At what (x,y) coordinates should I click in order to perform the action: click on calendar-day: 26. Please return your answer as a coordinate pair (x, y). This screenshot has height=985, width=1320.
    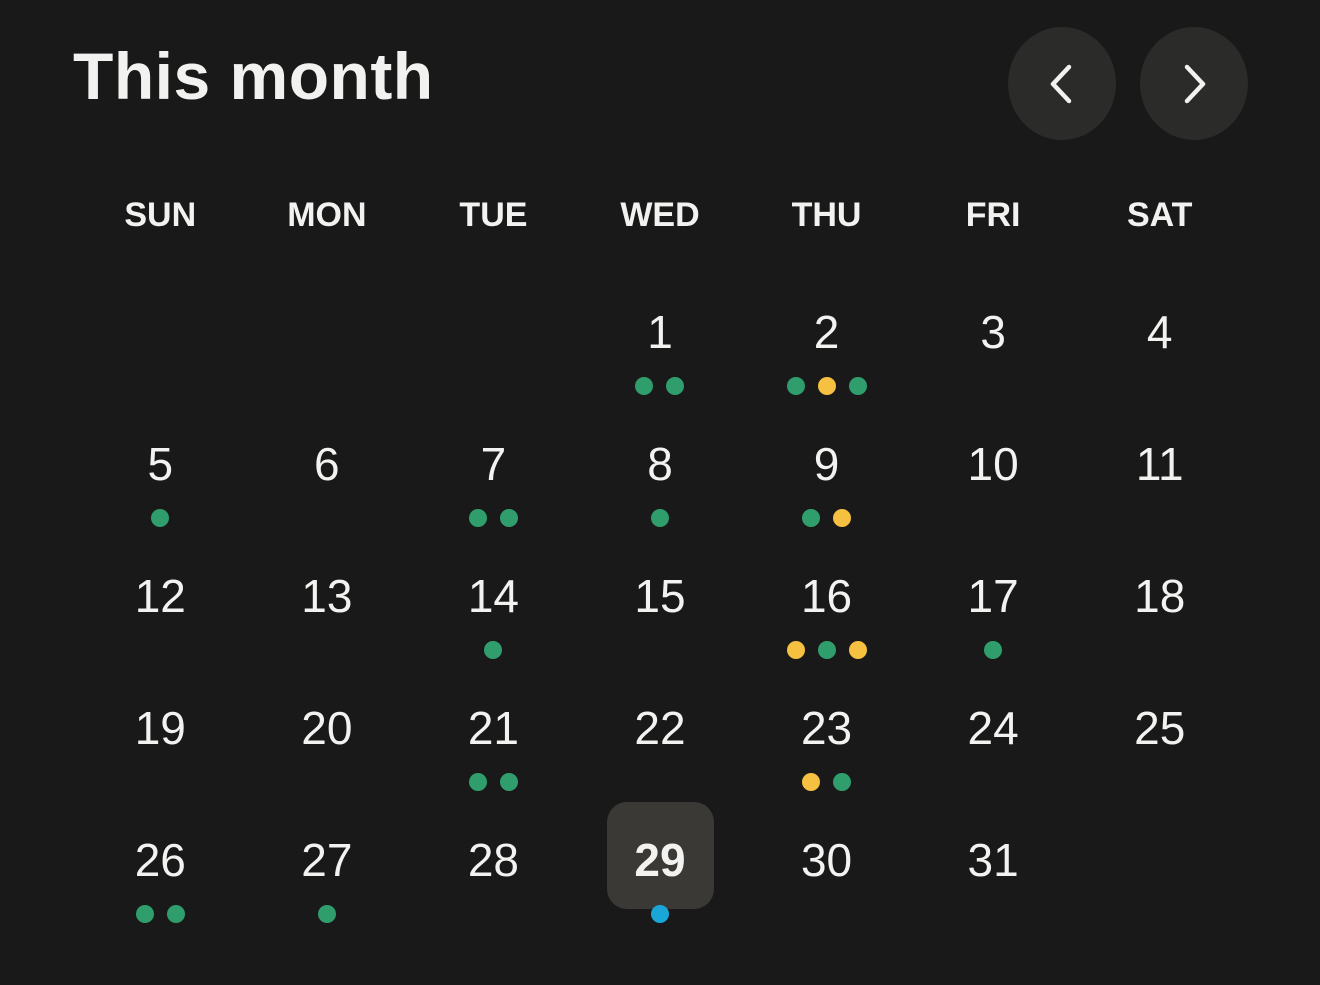
    Looking at the image, I should click on (160, 860).